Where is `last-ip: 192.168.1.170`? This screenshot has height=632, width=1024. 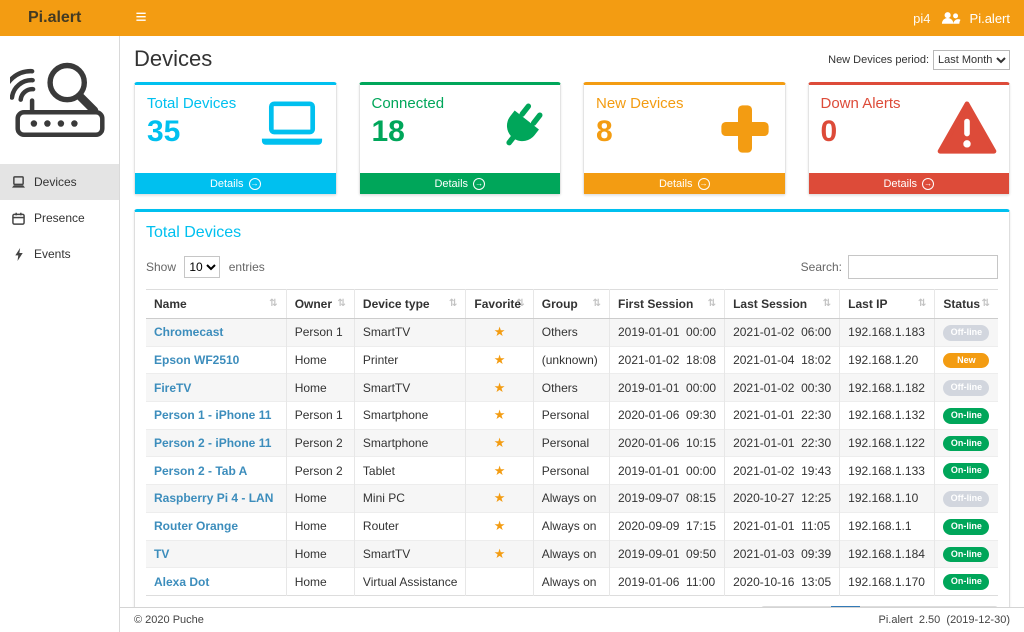
last-ip: 192.168.1.170 is located at coordinates (887, 581).